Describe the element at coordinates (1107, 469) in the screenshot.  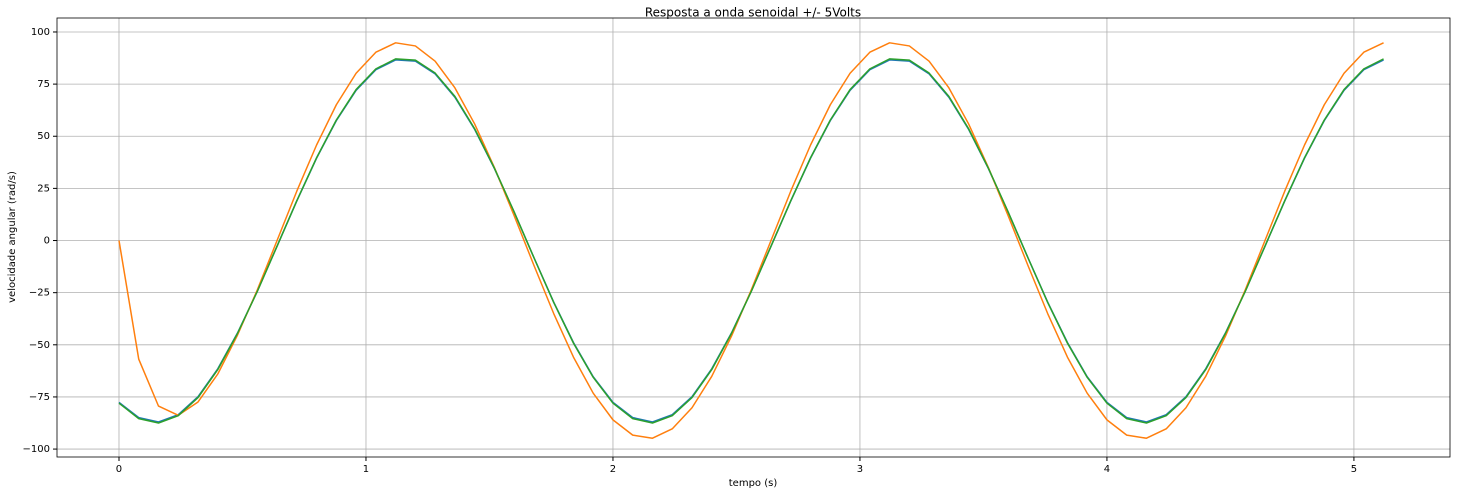
I see `x-tick-label: 4` at that location.